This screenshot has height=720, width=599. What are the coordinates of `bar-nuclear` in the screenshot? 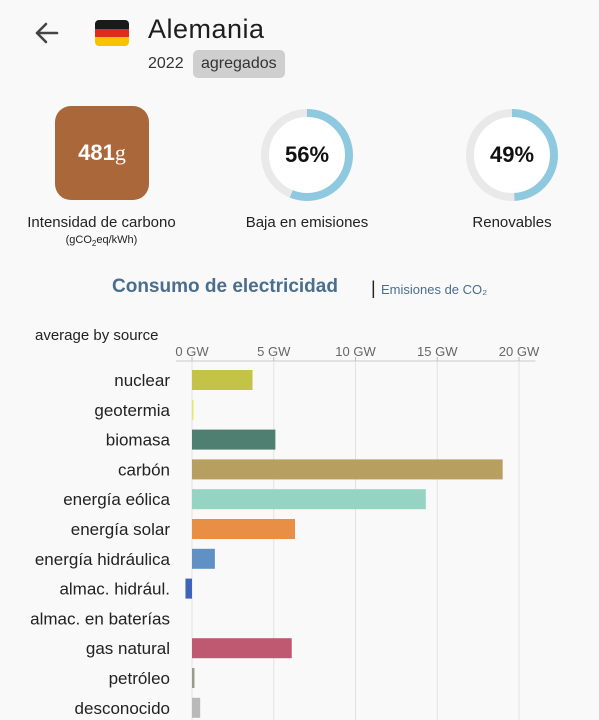 It's located at (222, 380).